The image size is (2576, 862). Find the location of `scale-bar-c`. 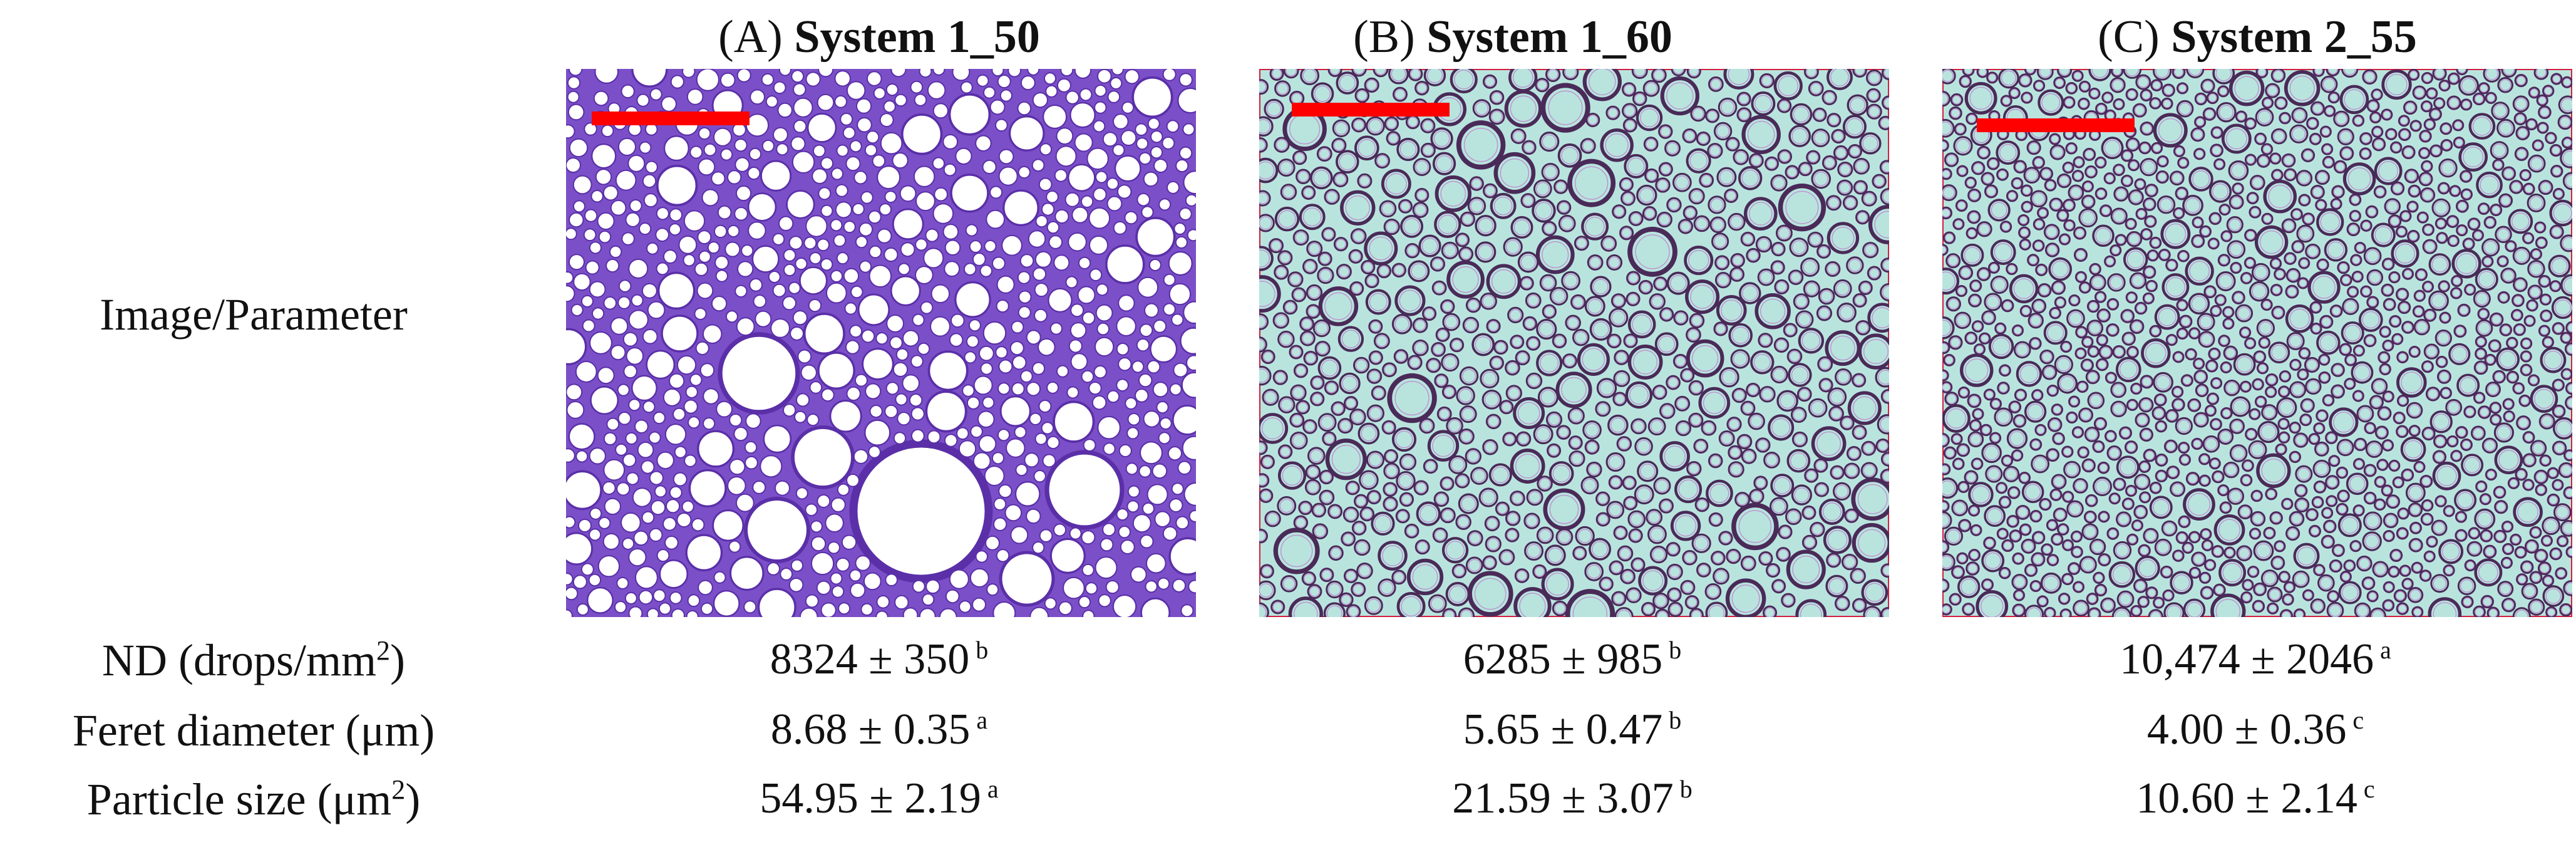

scale-bar-c is located at coordinates (2056, 125).